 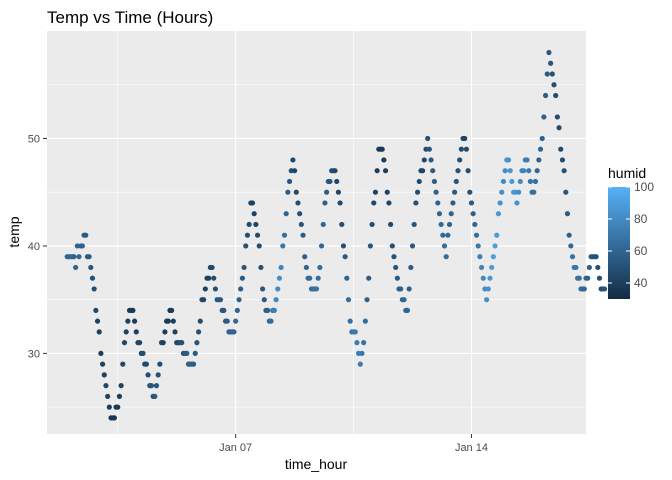 I want to click on x-axis-label: time_hour, so click(x=316, y=464).